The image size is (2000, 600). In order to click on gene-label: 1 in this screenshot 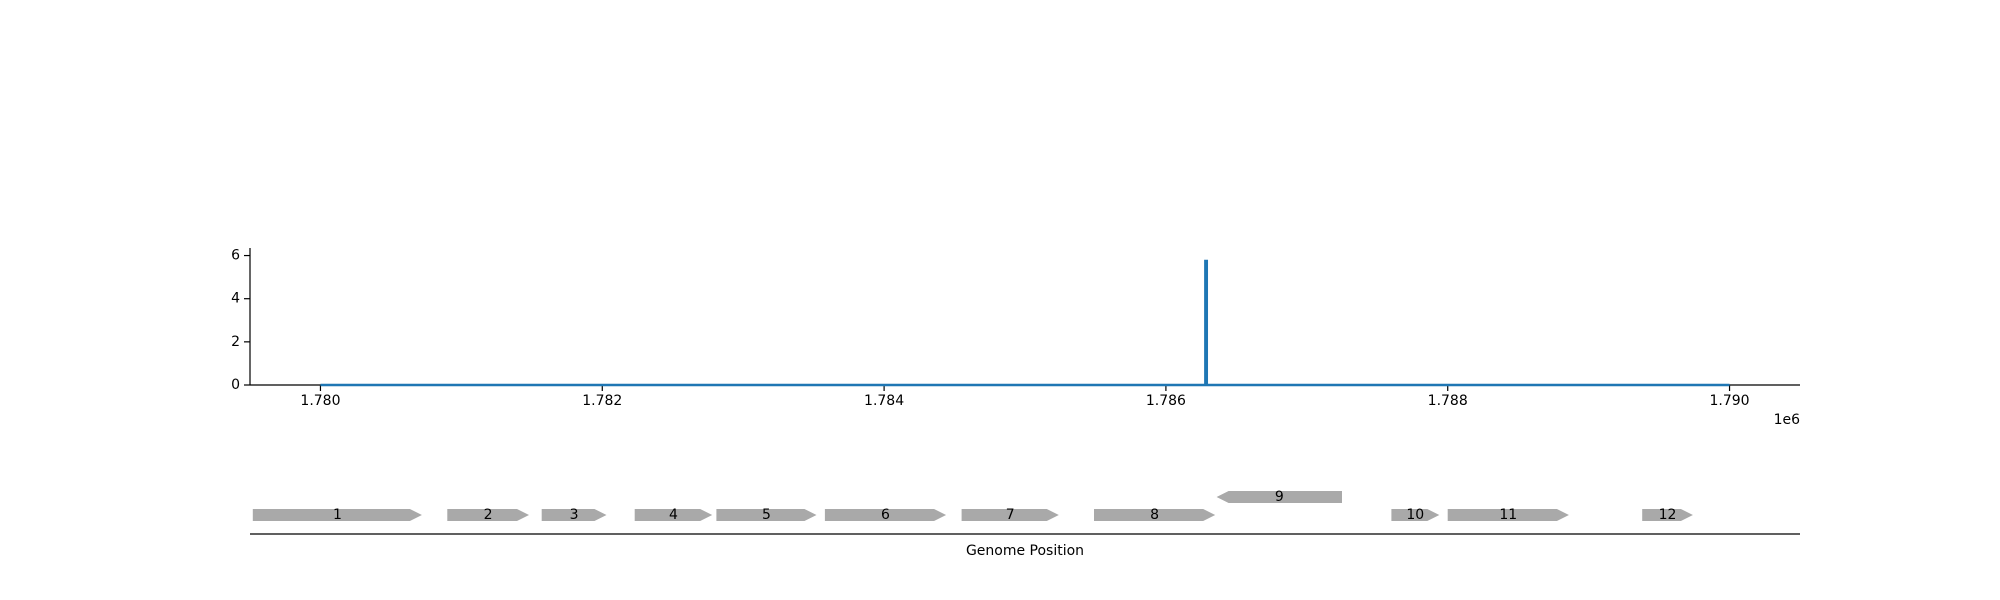, I will do `click(337, 515)`.